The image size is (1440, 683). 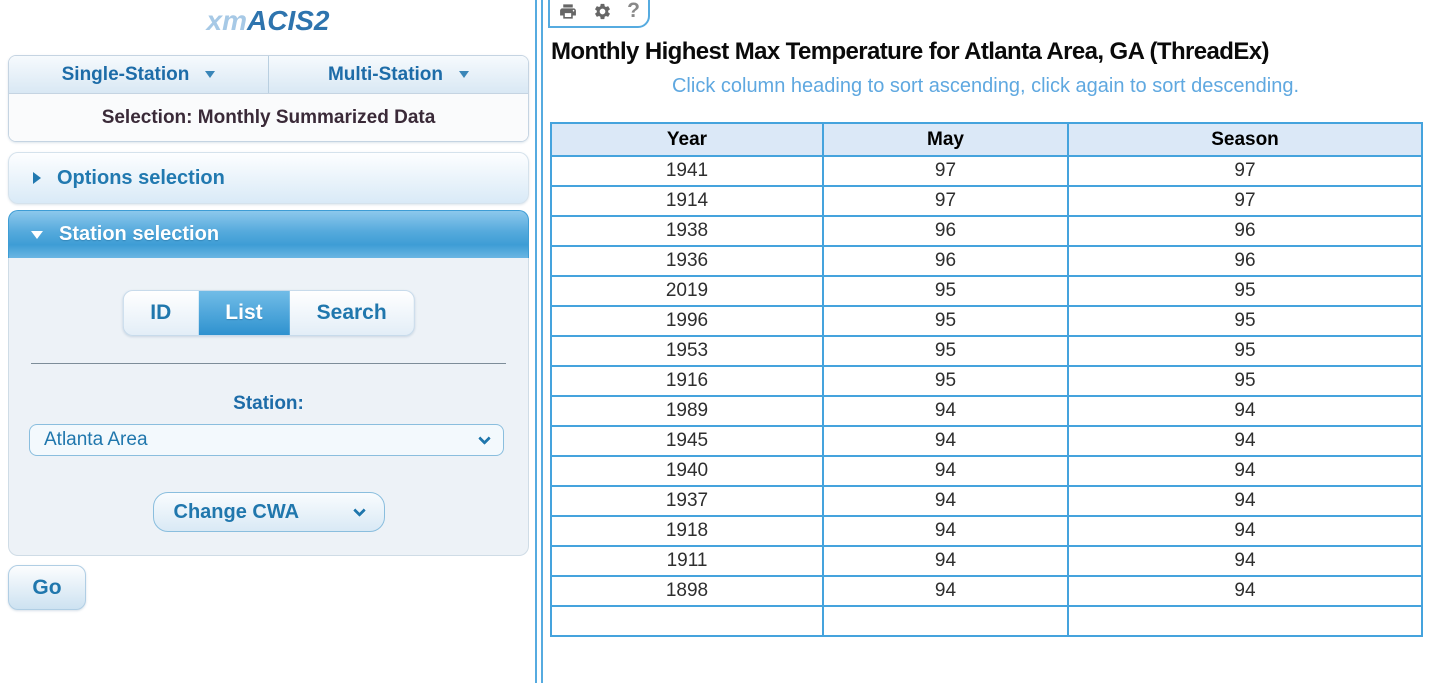 I want to click on table-row: 1936 96 96, so click(x=986, y=261).